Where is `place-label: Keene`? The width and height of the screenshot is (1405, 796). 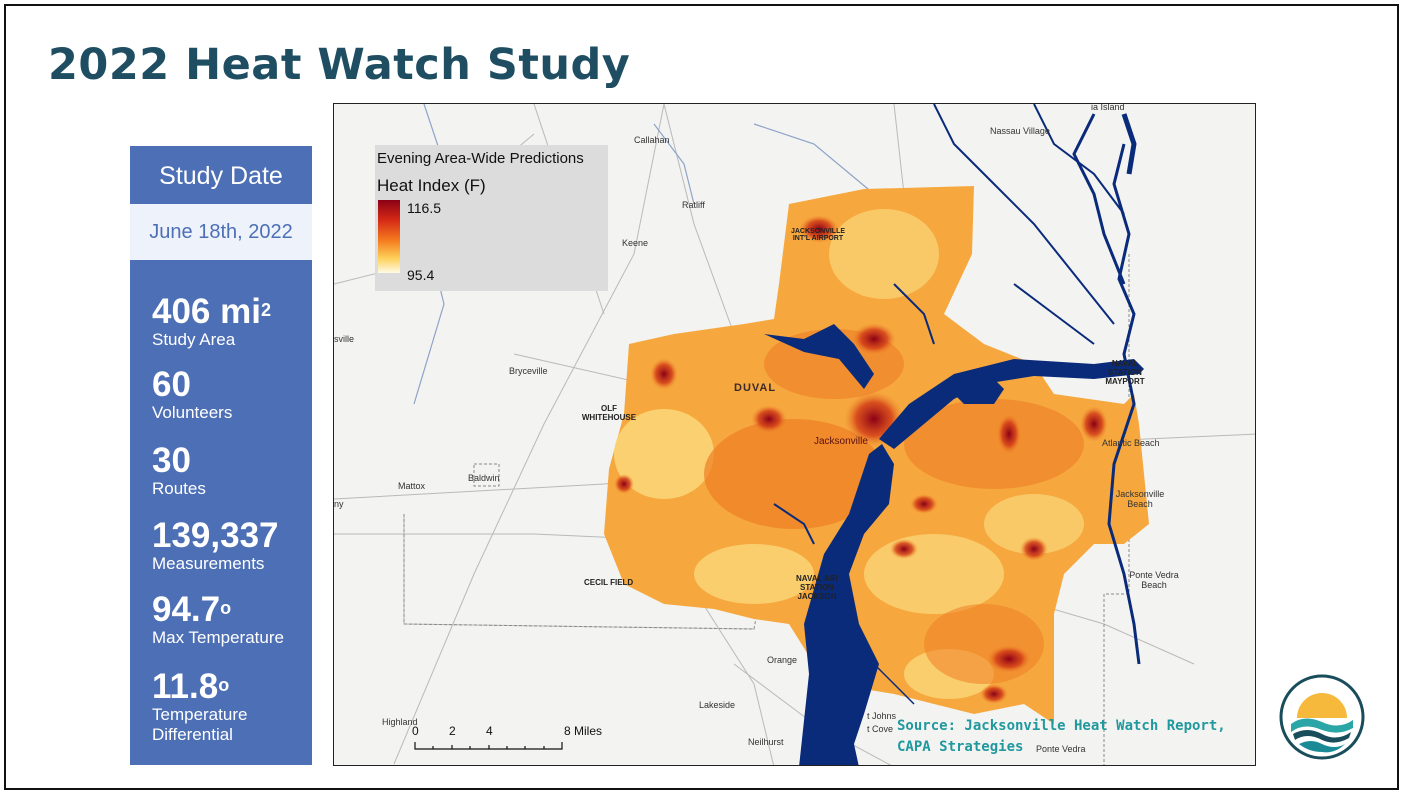 place-label: Keene is located at coordinates (635, 243).